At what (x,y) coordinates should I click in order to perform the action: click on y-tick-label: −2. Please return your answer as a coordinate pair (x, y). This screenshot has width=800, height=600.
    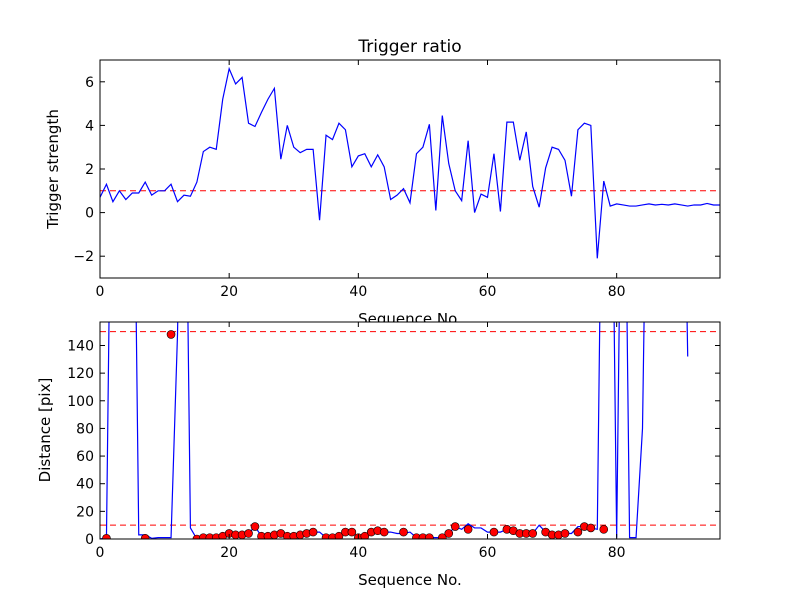
    Looking at the image, I should click on (83, 257).